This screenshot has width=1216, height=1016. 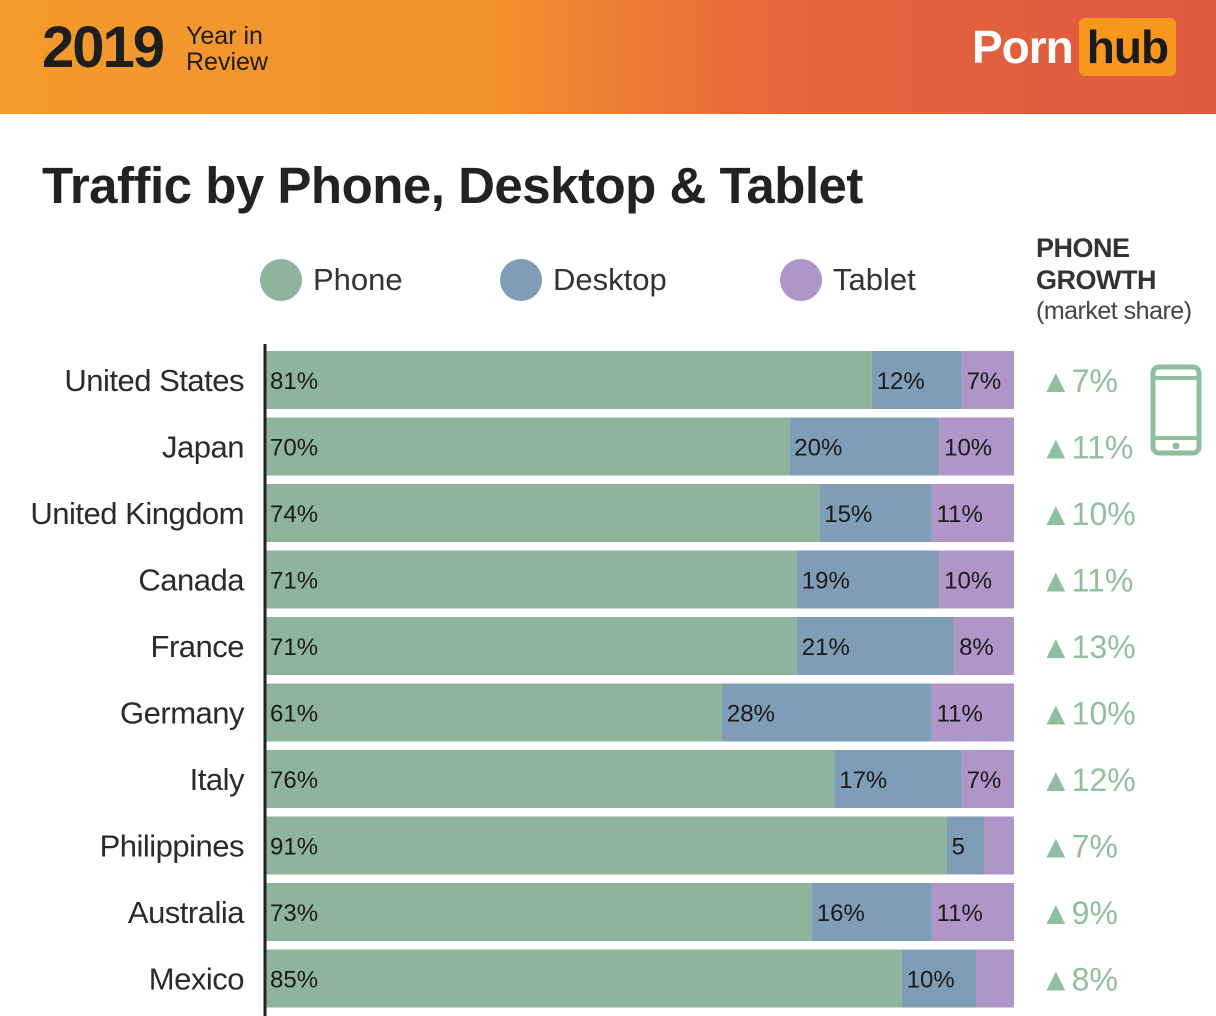 I want to click on legend-tablet: Tablet, so click(x=848, y=280).